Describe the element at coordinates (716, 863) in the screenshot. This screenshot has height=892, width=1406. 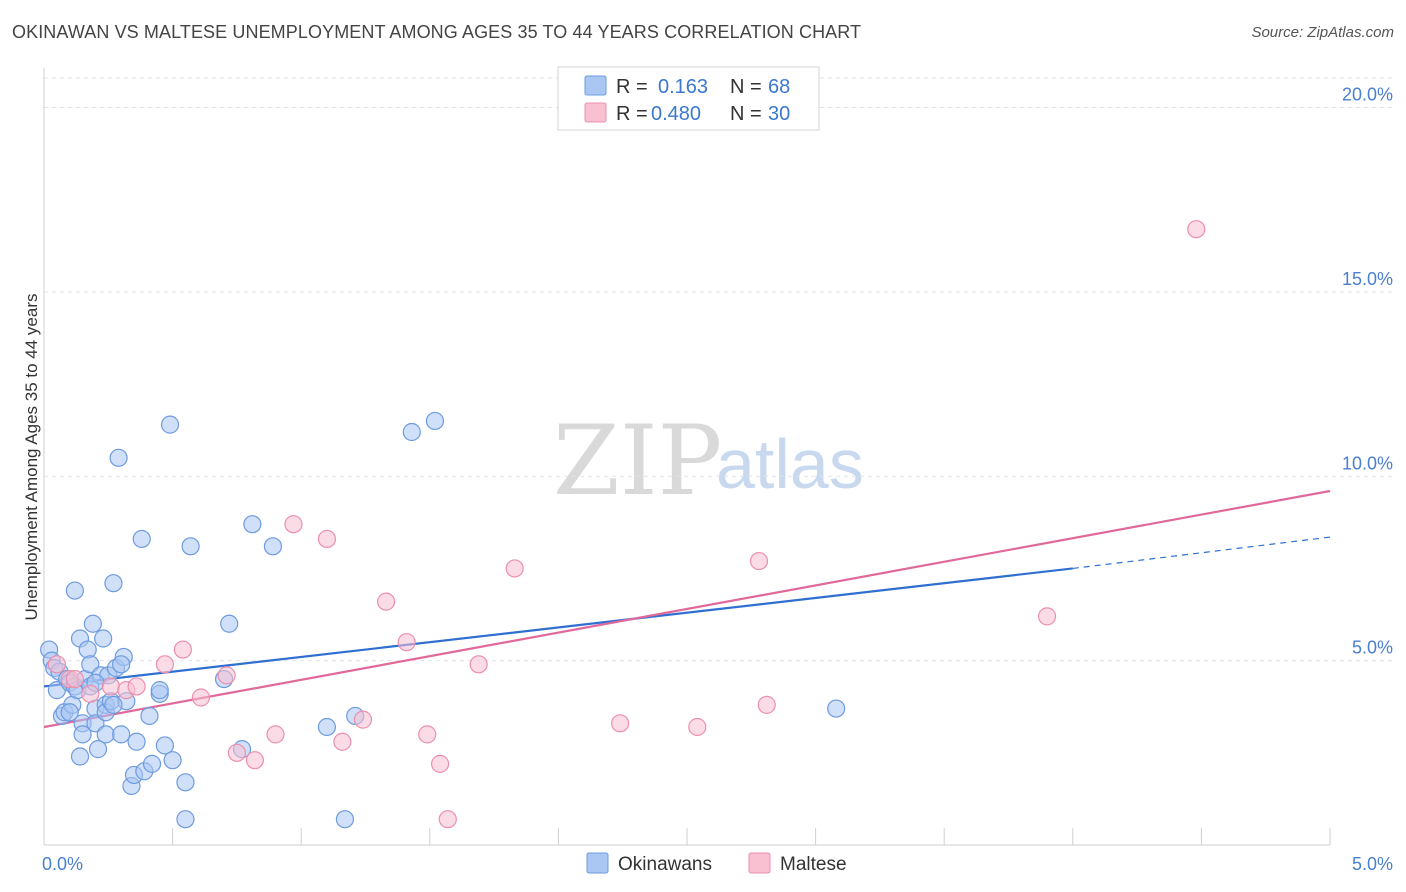
I see `series-legend: Okinawans Maltese` at that location.